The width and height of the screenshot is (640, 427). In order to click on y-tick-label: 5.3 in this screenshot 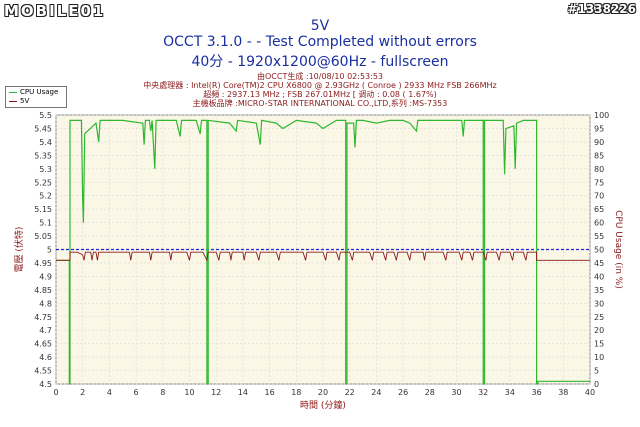, I will do `click(45, 169)`.